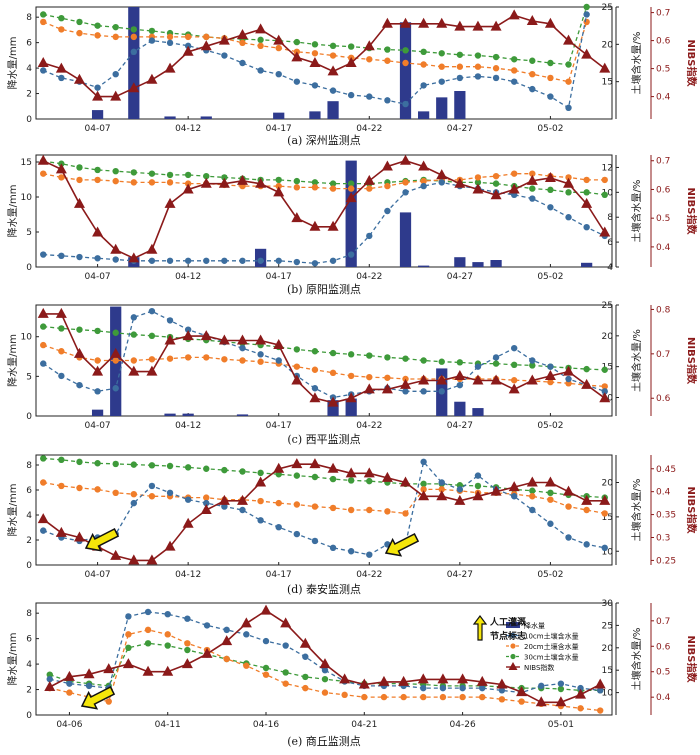 Image resolution: width=700 pixels, height=755 pixels. What do you see at coordinates (364, 725) in the screenshot?
I see `x-tick-label: 04-21` at bounding box center [364, 725].